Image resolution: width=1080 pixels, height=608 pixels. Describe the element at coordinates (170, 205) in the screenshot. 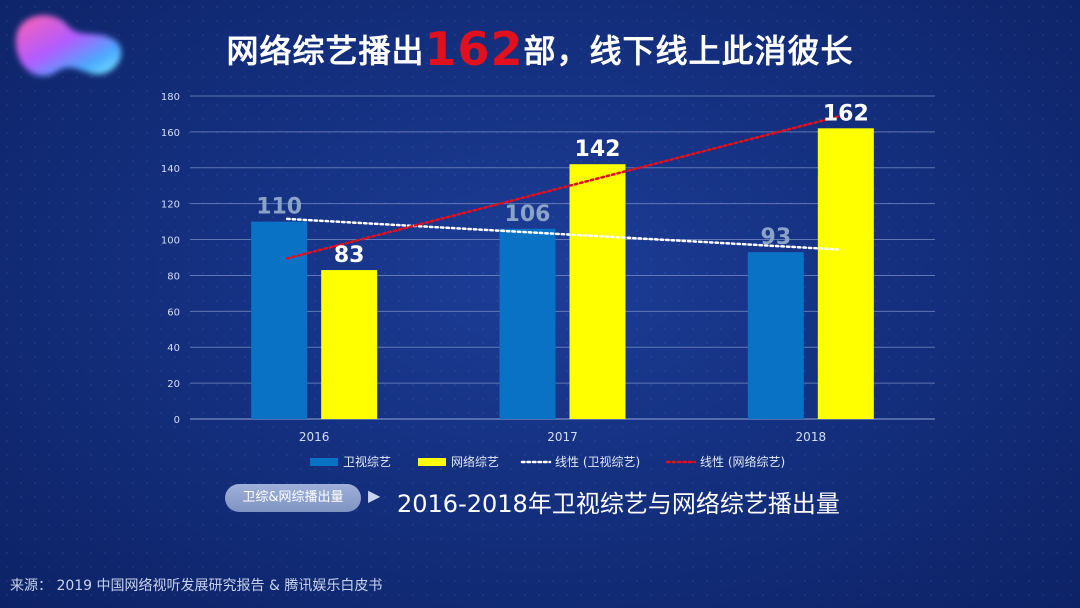

I see `y-tick-label: 120` at that location.